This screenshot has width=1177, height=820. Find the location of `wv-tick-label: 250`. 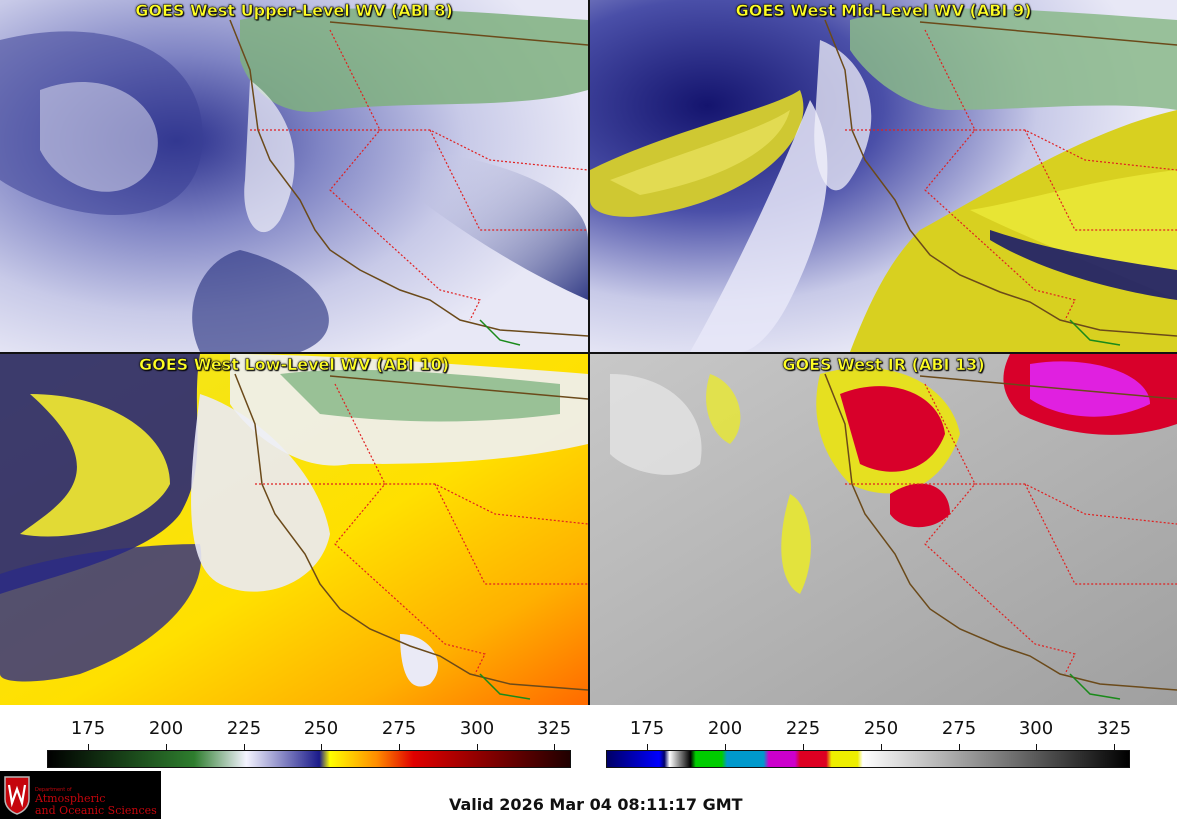

wv-tick-label: 250 is located at coordinates (321, 728).